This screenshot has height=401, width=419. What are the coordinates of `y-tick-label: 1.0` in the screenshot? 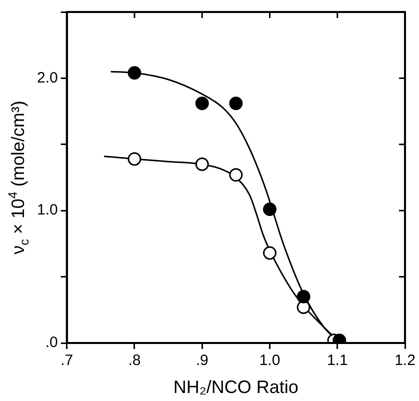 It's located at (47, 210).